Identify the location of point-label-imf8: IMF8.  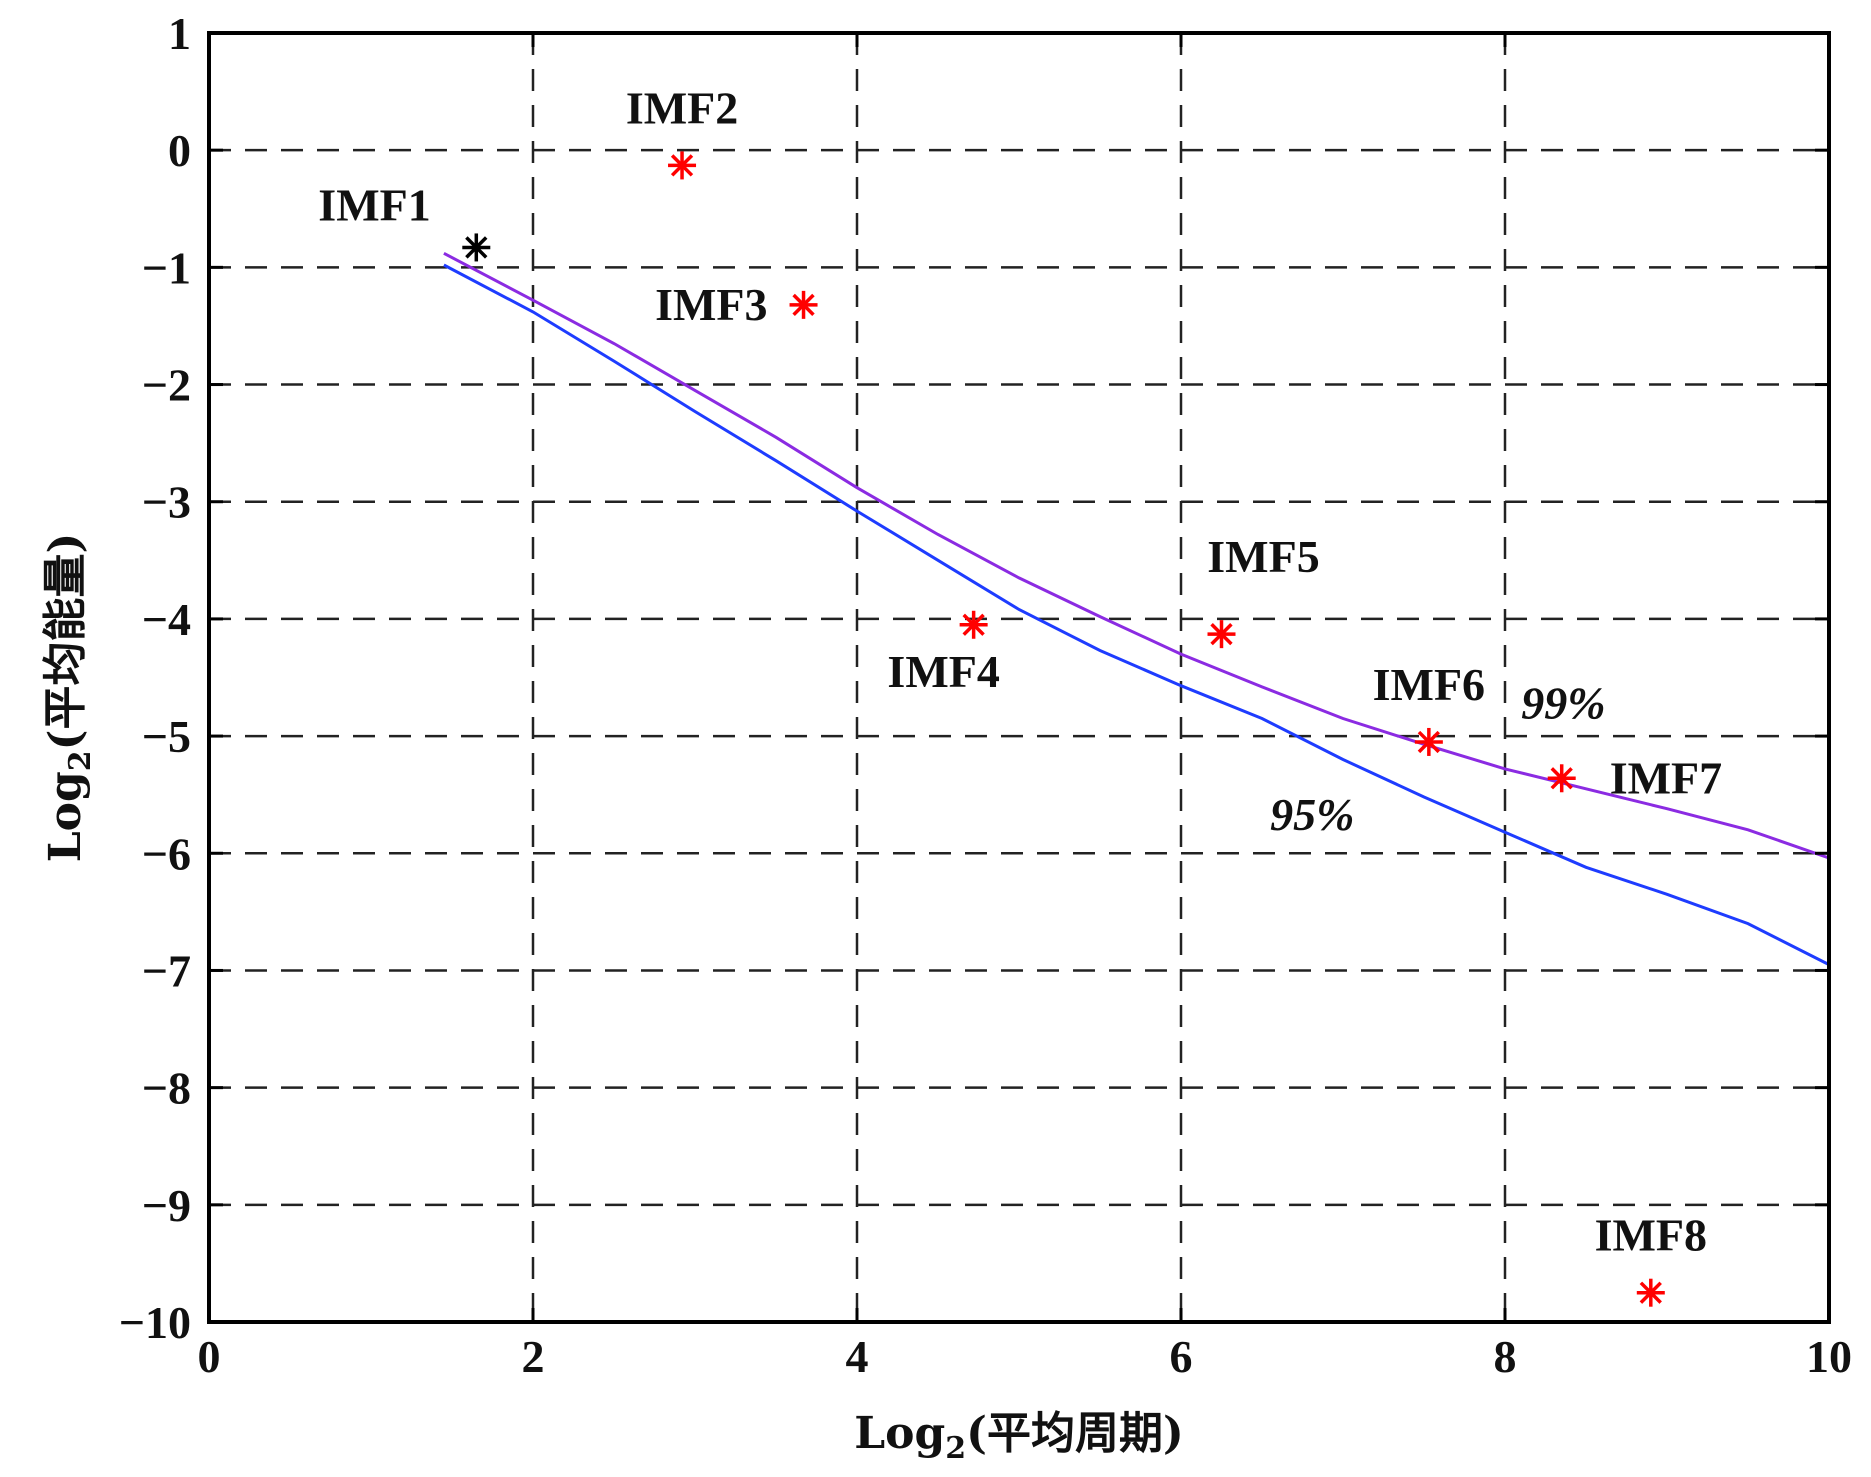
(1651, 1235).